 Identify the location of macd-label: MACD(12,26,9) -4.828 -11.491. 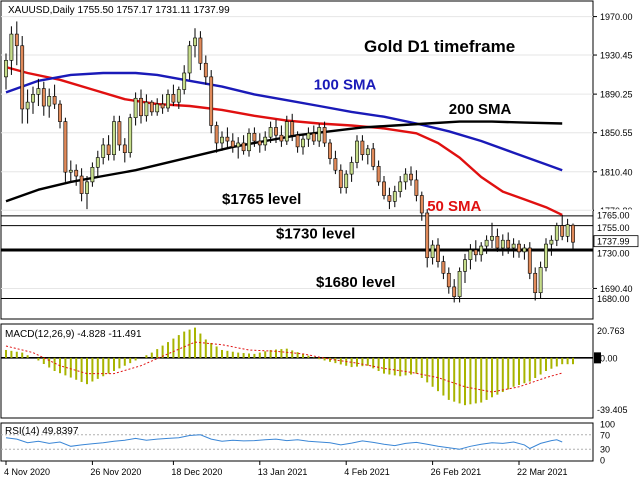
(73, 334).